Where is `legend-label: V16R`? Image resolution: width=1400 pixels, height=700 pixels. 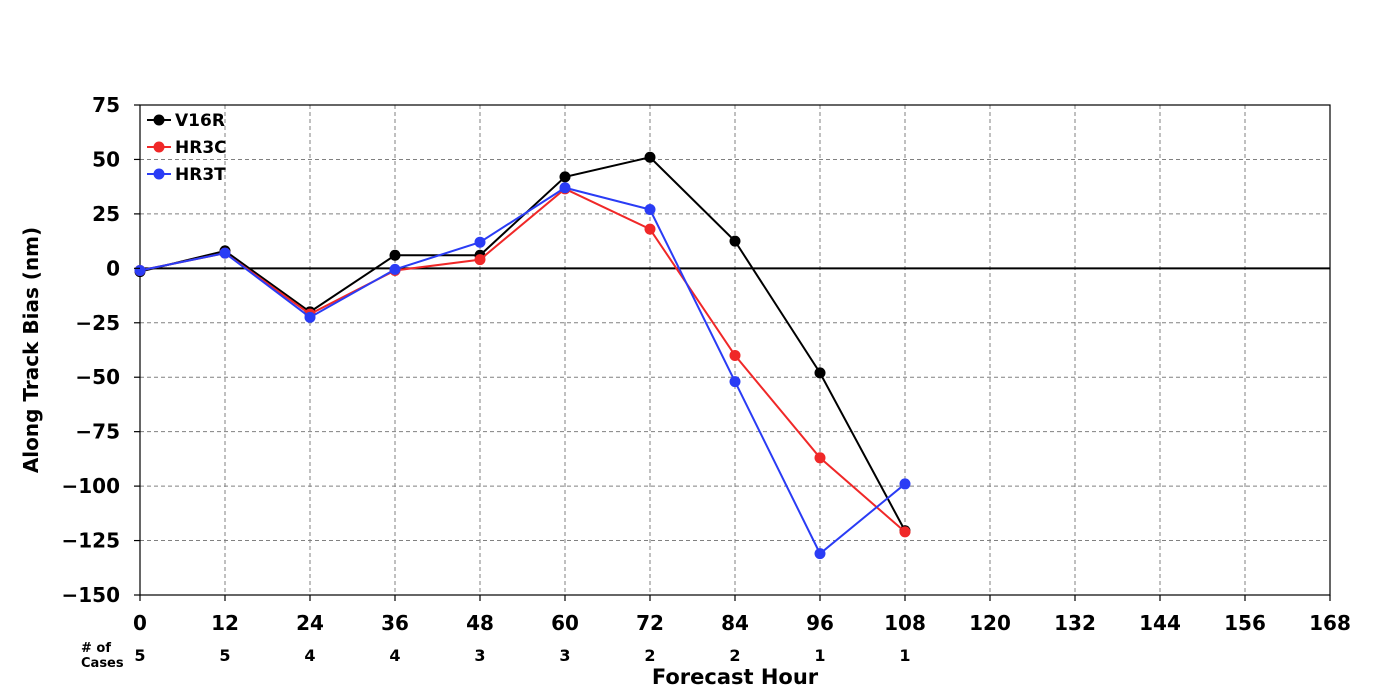 legend-label: V16R is located at coordinates (200, 121).